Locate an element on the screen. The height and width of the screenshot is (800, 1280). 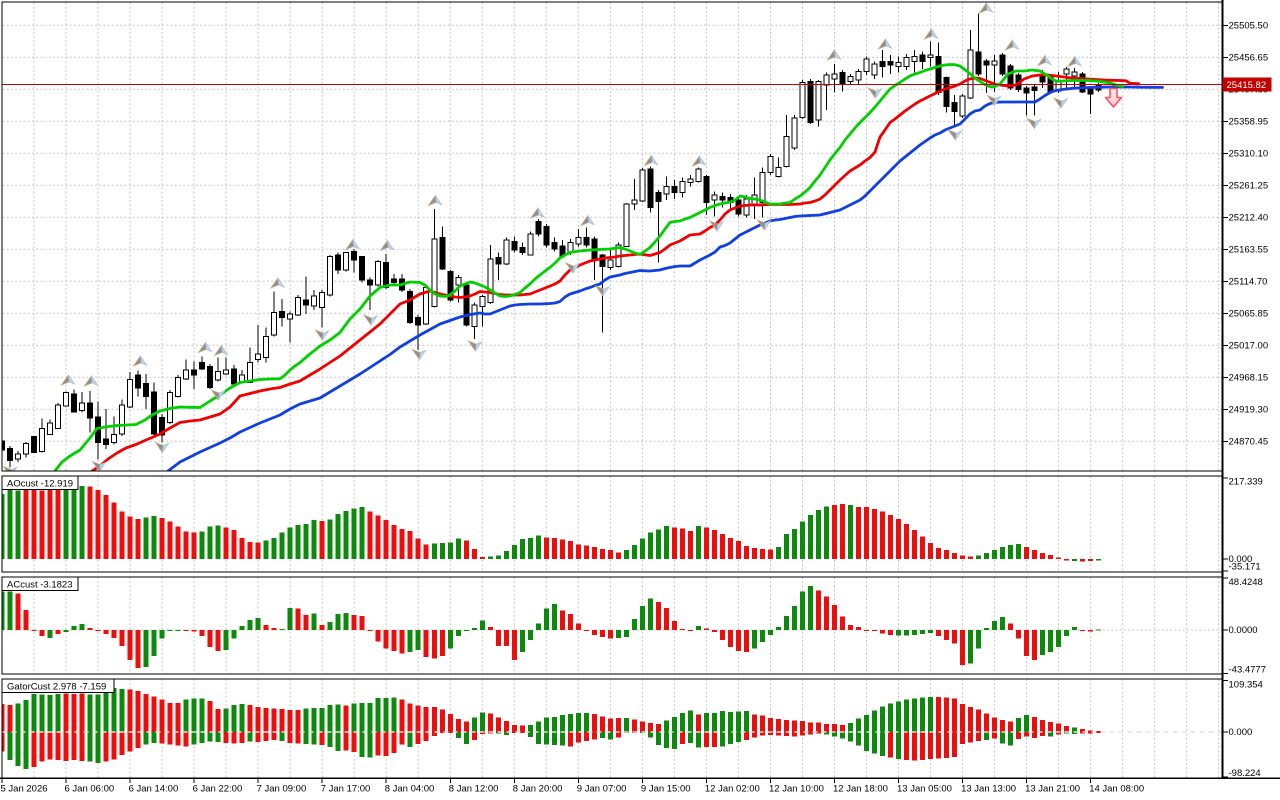
svg-text: 12 Jan 18:00 is located at coordinates (860, 789).